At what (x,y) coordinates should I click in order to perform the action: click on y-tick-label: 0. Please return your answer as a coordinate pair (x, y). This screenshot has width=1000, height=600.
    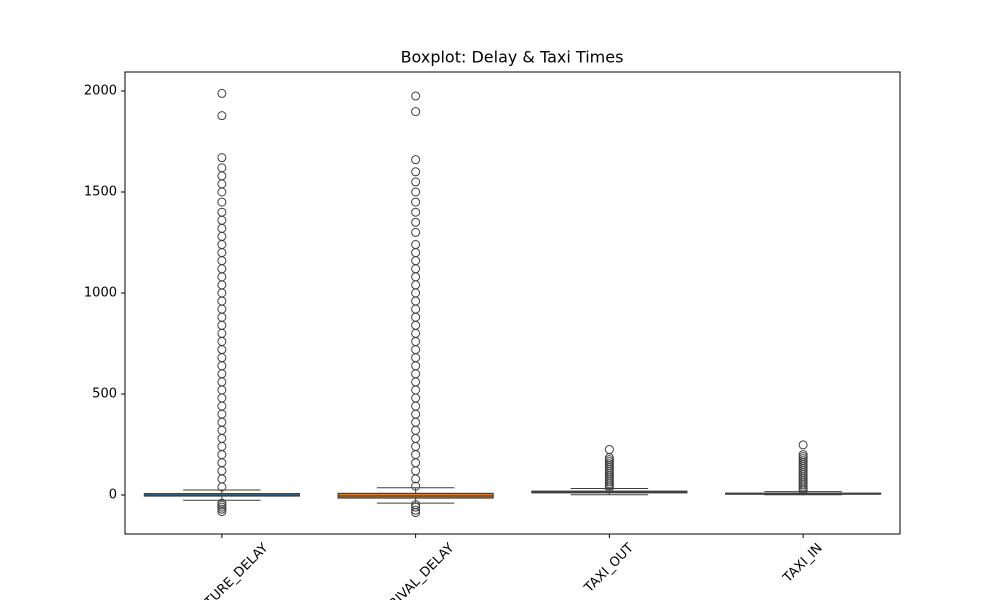
    Looking at the image, I should click on (113, 495).